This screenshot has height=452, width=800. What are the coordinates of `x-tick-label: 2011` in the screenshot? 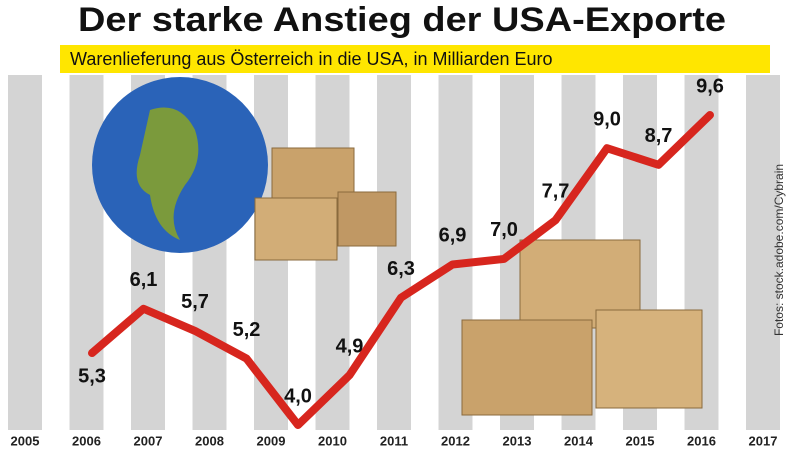 It's located at (394, 440).